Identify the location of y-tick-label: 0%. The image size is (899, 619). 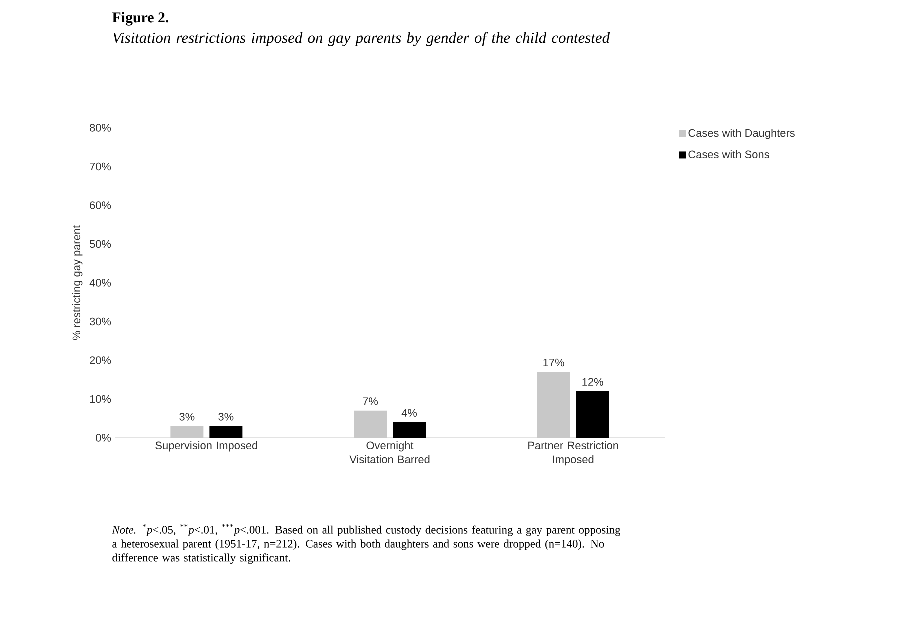
(104, 438).